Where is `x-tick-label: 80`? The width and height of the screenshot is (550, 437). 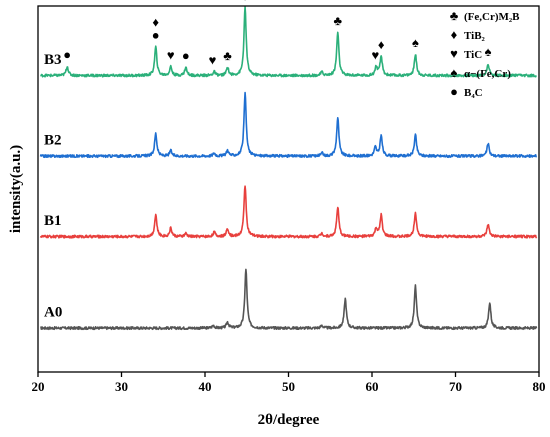
x-tick-label: 80 is located at coordinates (539, 386).